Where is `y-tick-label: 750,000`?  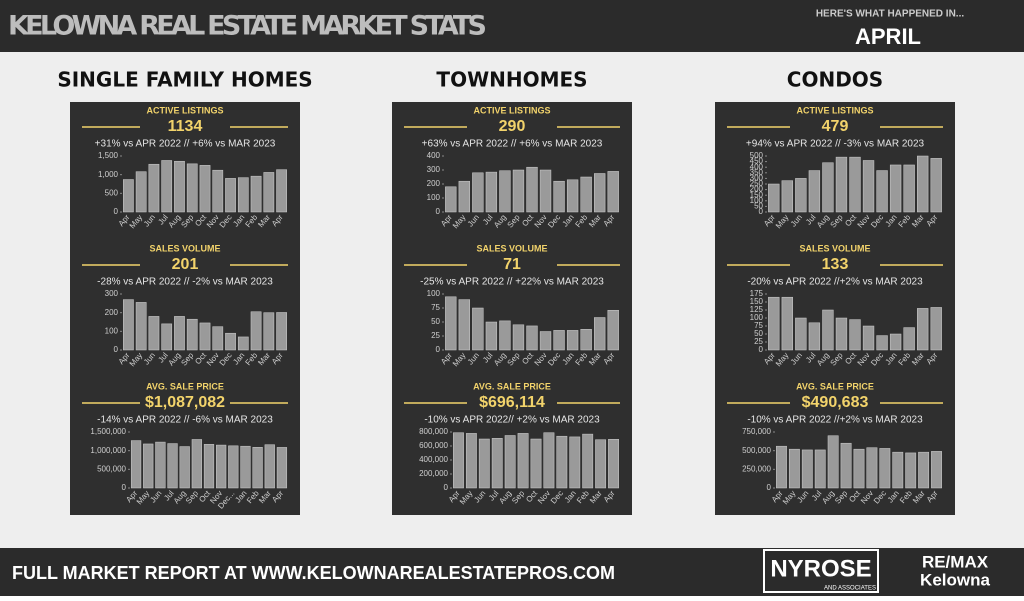
y-tick-label: 750,000 is located at coordinates (756, 431).